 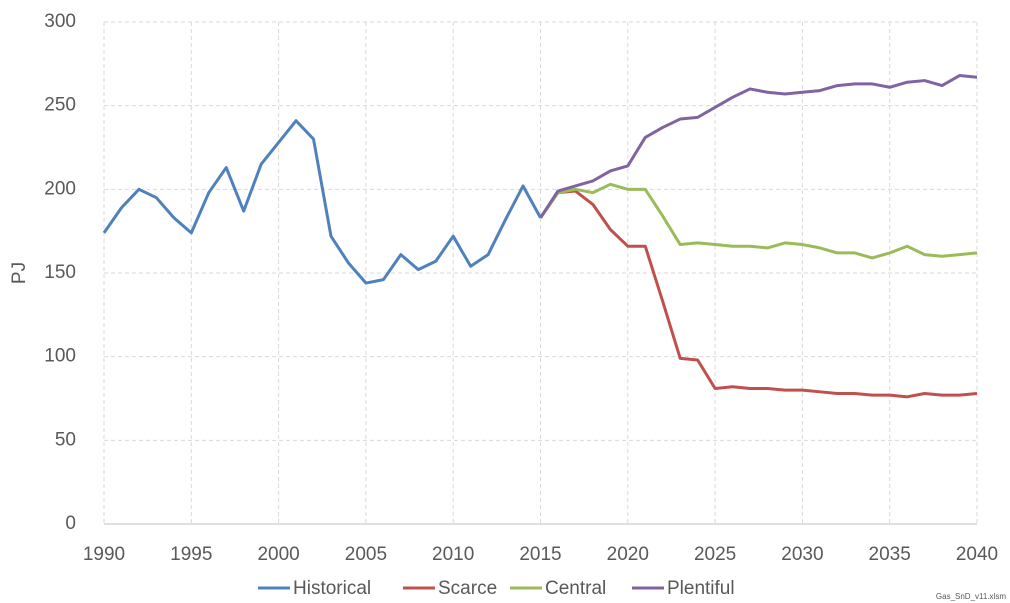 I want to click on x-tick-label: 2020, so click(x=628, y=554).